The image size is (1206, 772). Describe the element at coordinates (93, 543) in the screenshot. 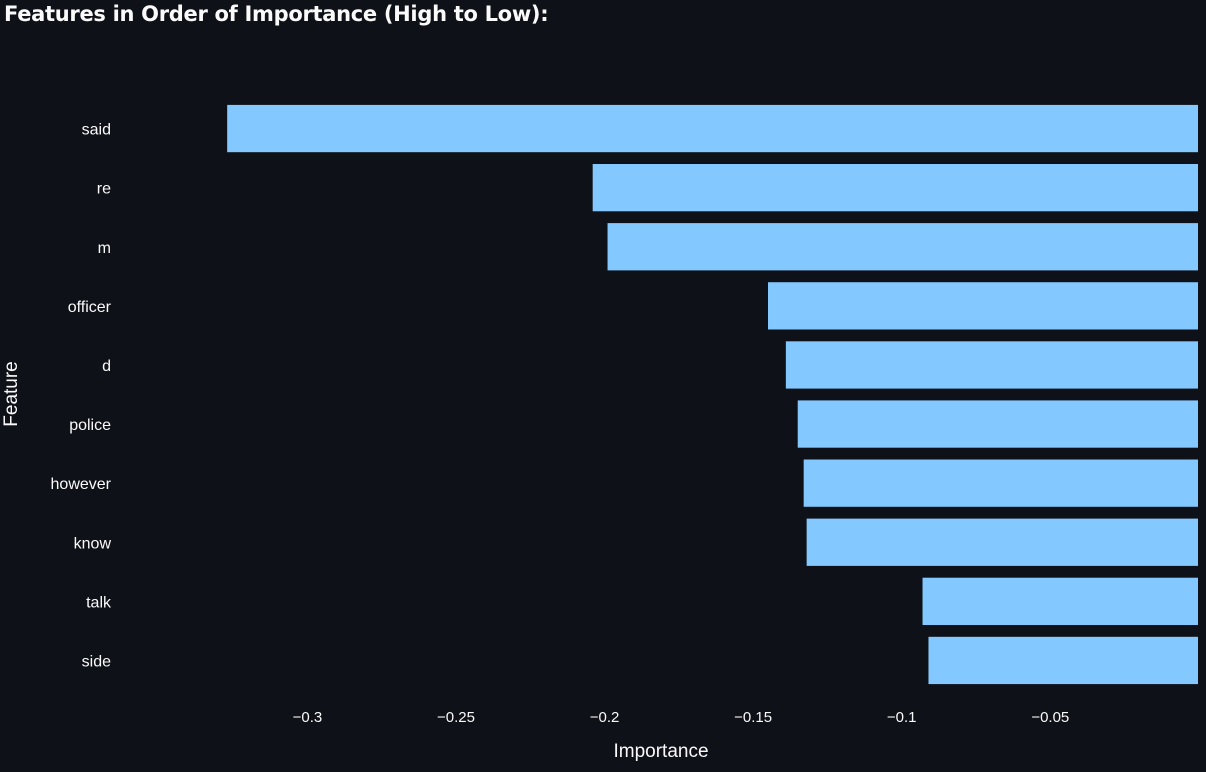

I see `y-tick-label: know` at that location.